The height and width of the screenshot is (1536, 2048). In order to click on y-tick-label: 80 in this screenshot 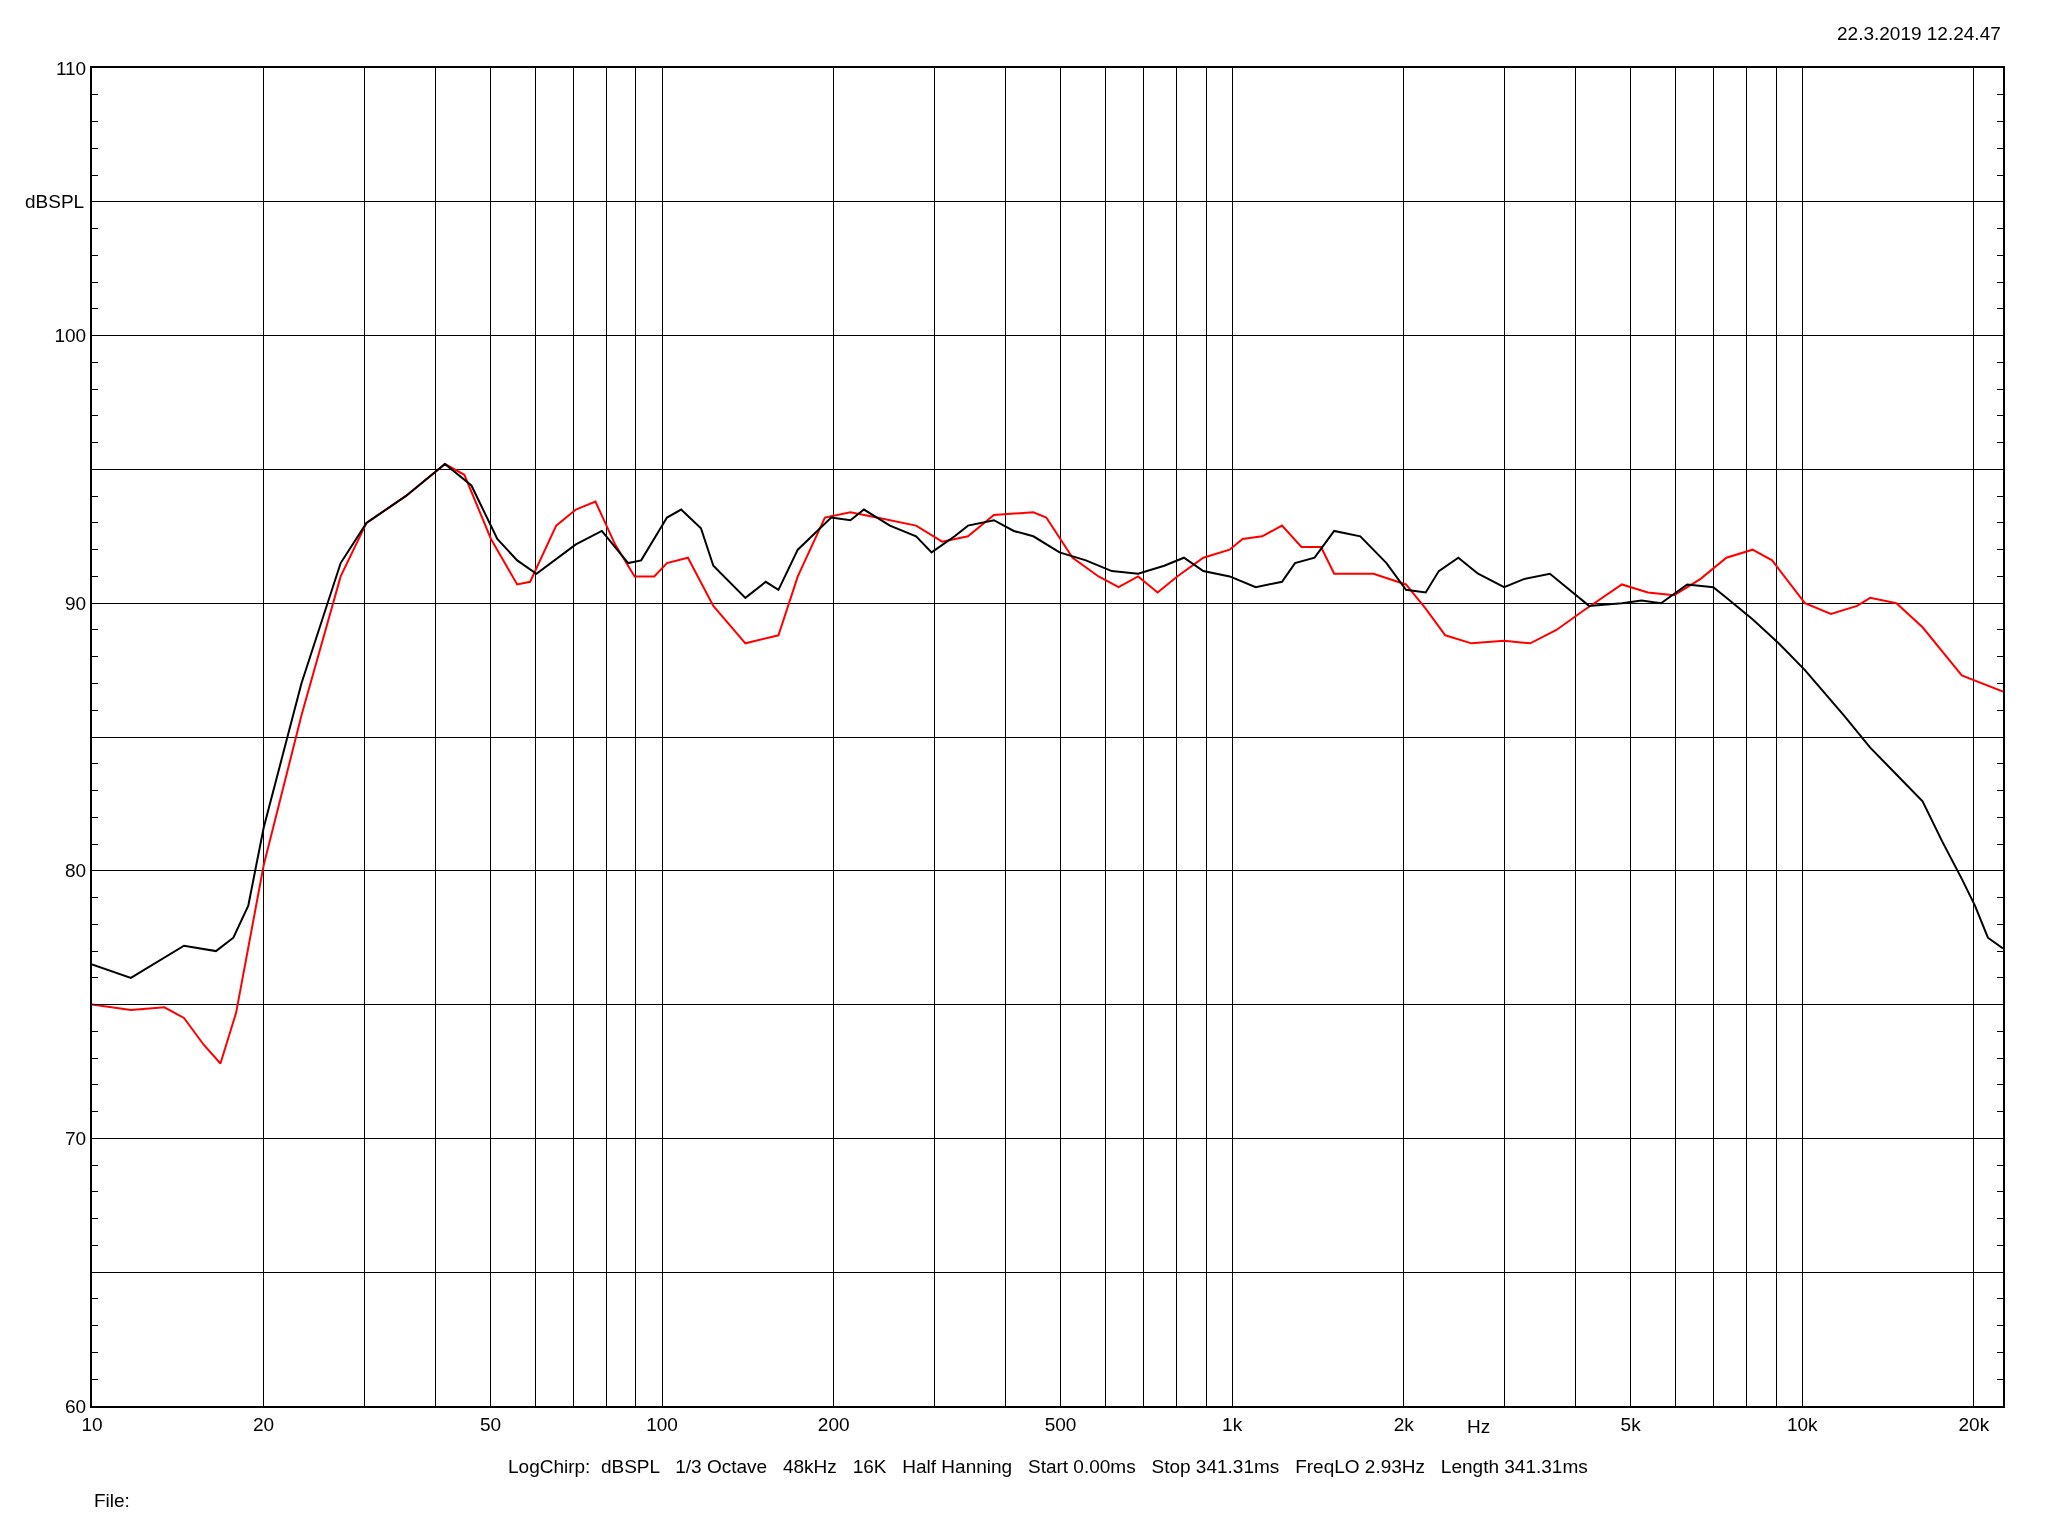, I will do `click(76, 871)`.